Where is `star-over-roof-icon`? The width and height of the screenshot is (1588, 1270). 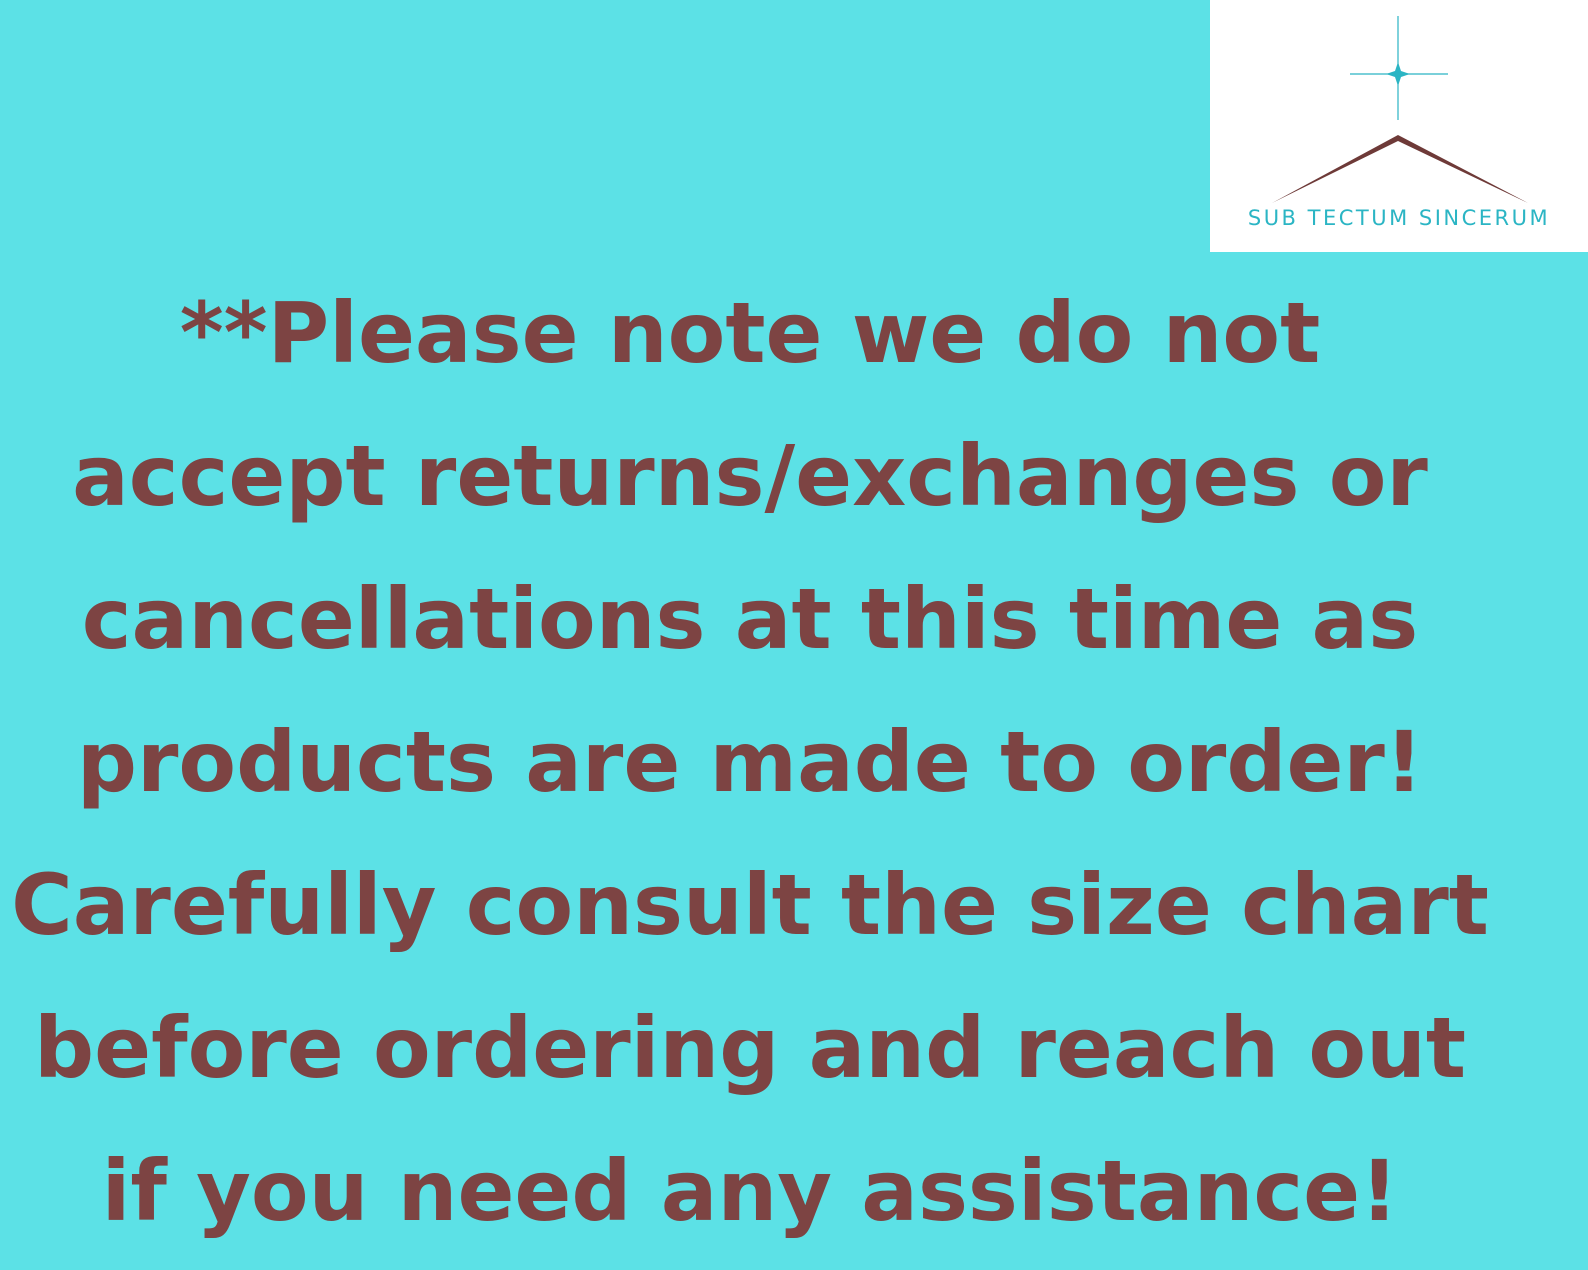
star-over-roof-icon is located at coordinates (1400, 109).